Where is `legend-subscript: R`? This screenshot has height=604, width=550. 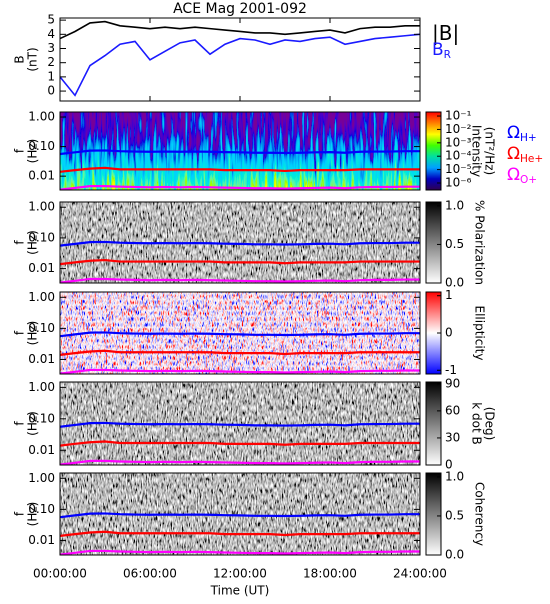 legend-subscript: R is located at coordinates (448, 55).